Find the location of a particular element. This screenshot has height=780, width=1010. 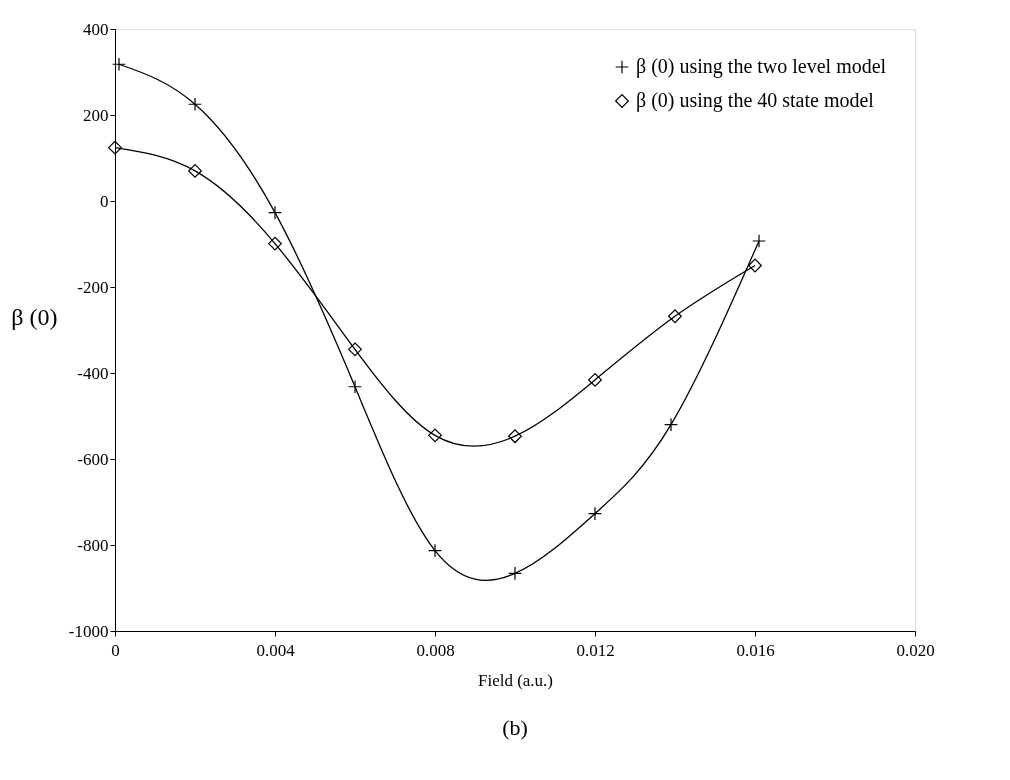

x-tick-label: 0.016 is located at coordinates (755, 650).